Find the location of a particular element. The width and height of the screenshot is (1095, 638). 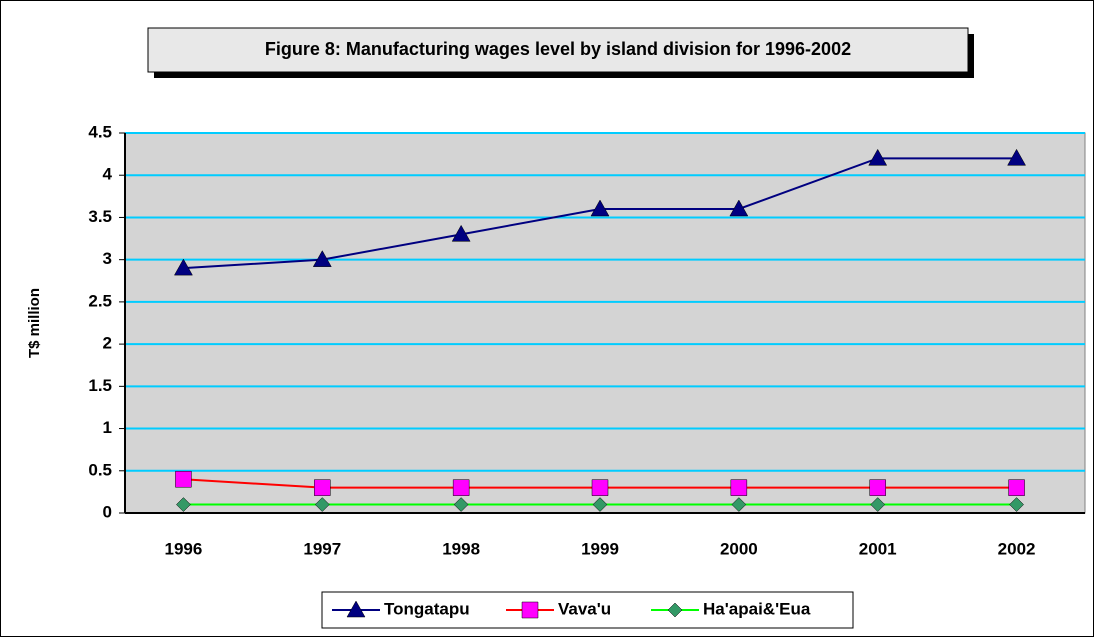

legend-label: Vava'u is located at coordinates (584, 608).